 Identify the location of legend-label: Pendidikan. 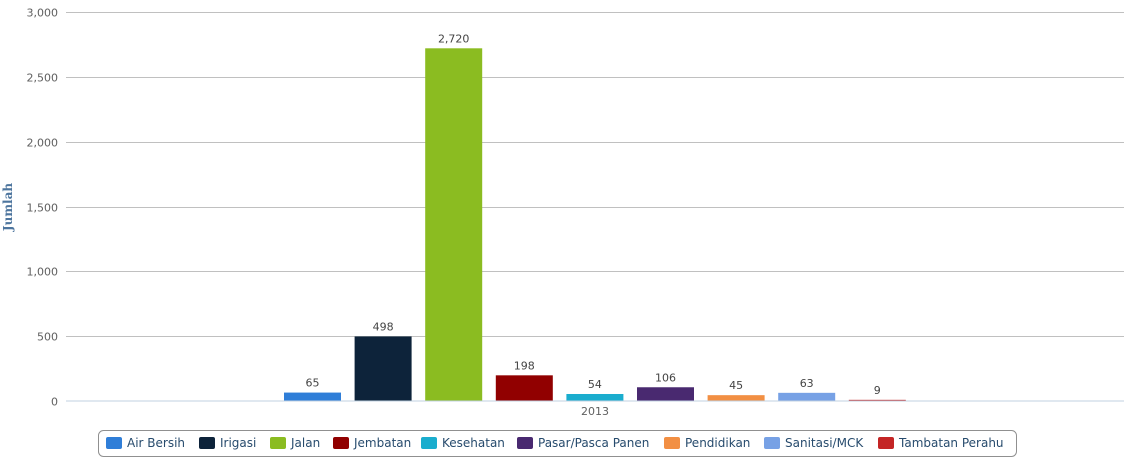
(717, 443).